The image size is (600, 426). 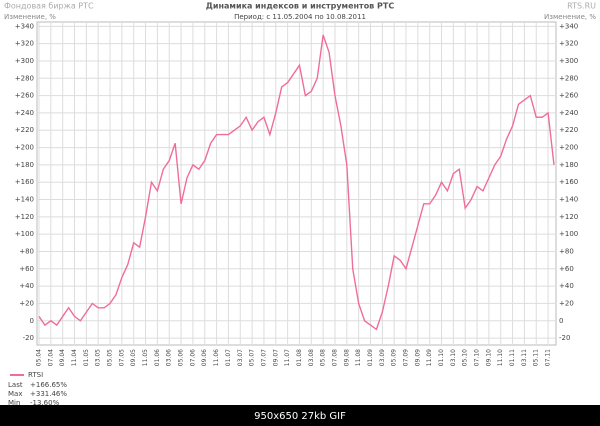 What do you see at coordinates (48, 385) in the screenshot?
I see `stat-value: +166.65%` at bounding box center [48, 385].